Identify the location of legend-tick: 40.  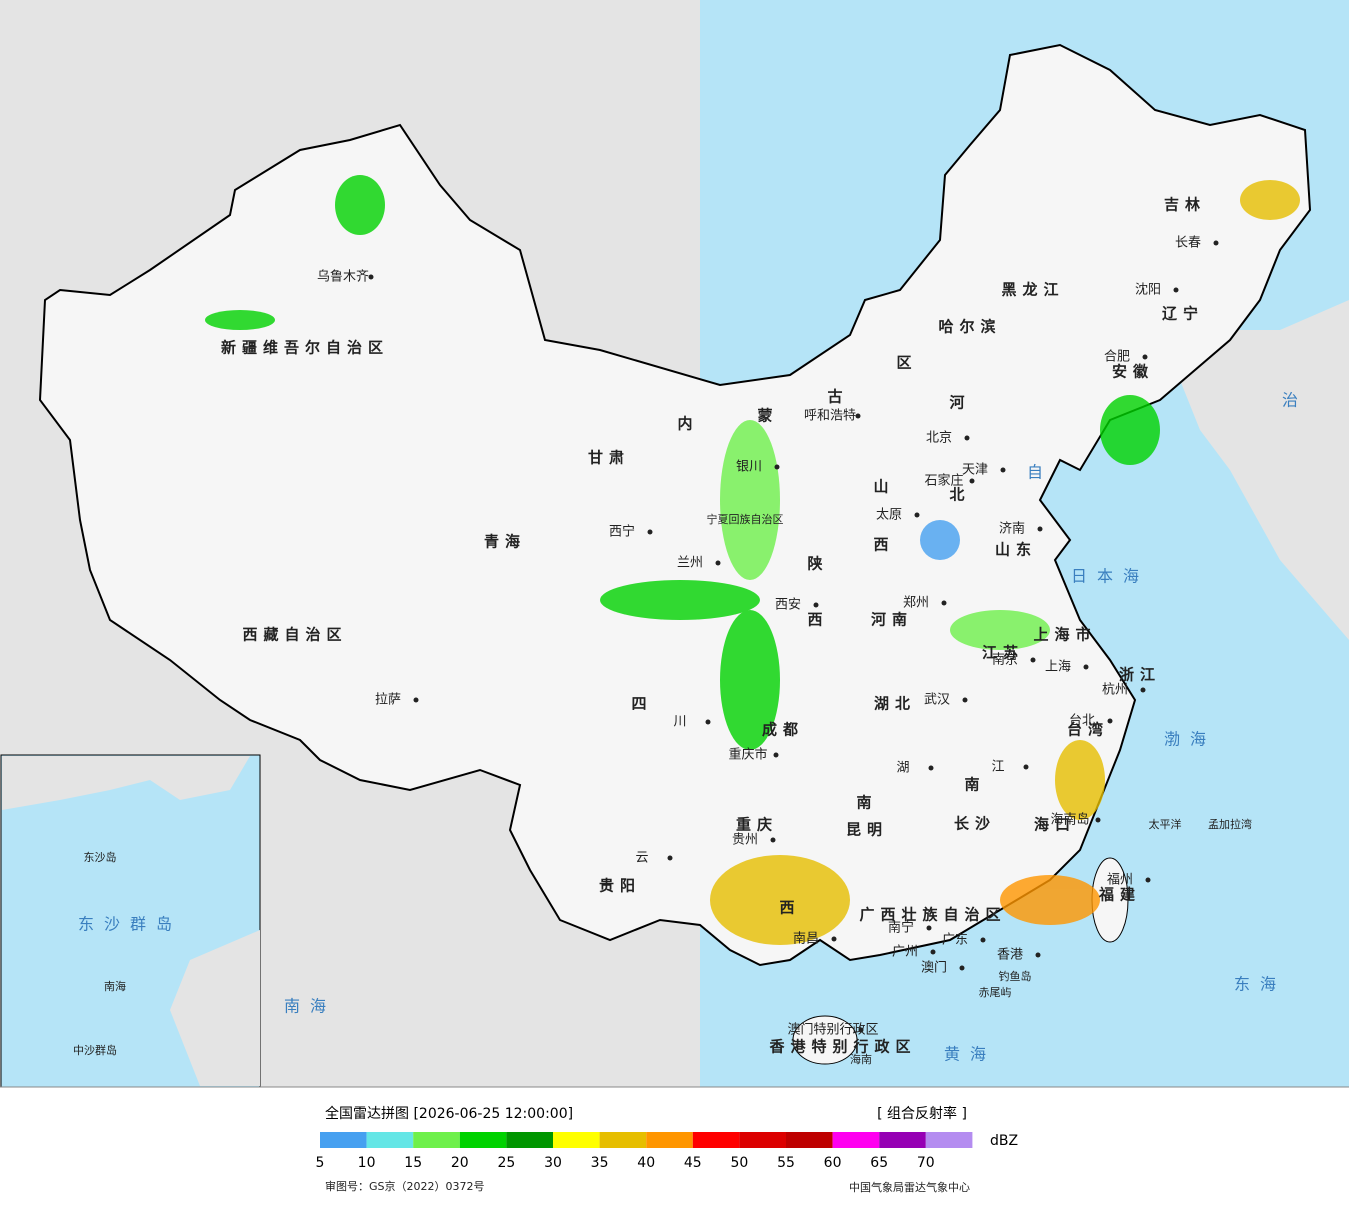
(646, 1163).